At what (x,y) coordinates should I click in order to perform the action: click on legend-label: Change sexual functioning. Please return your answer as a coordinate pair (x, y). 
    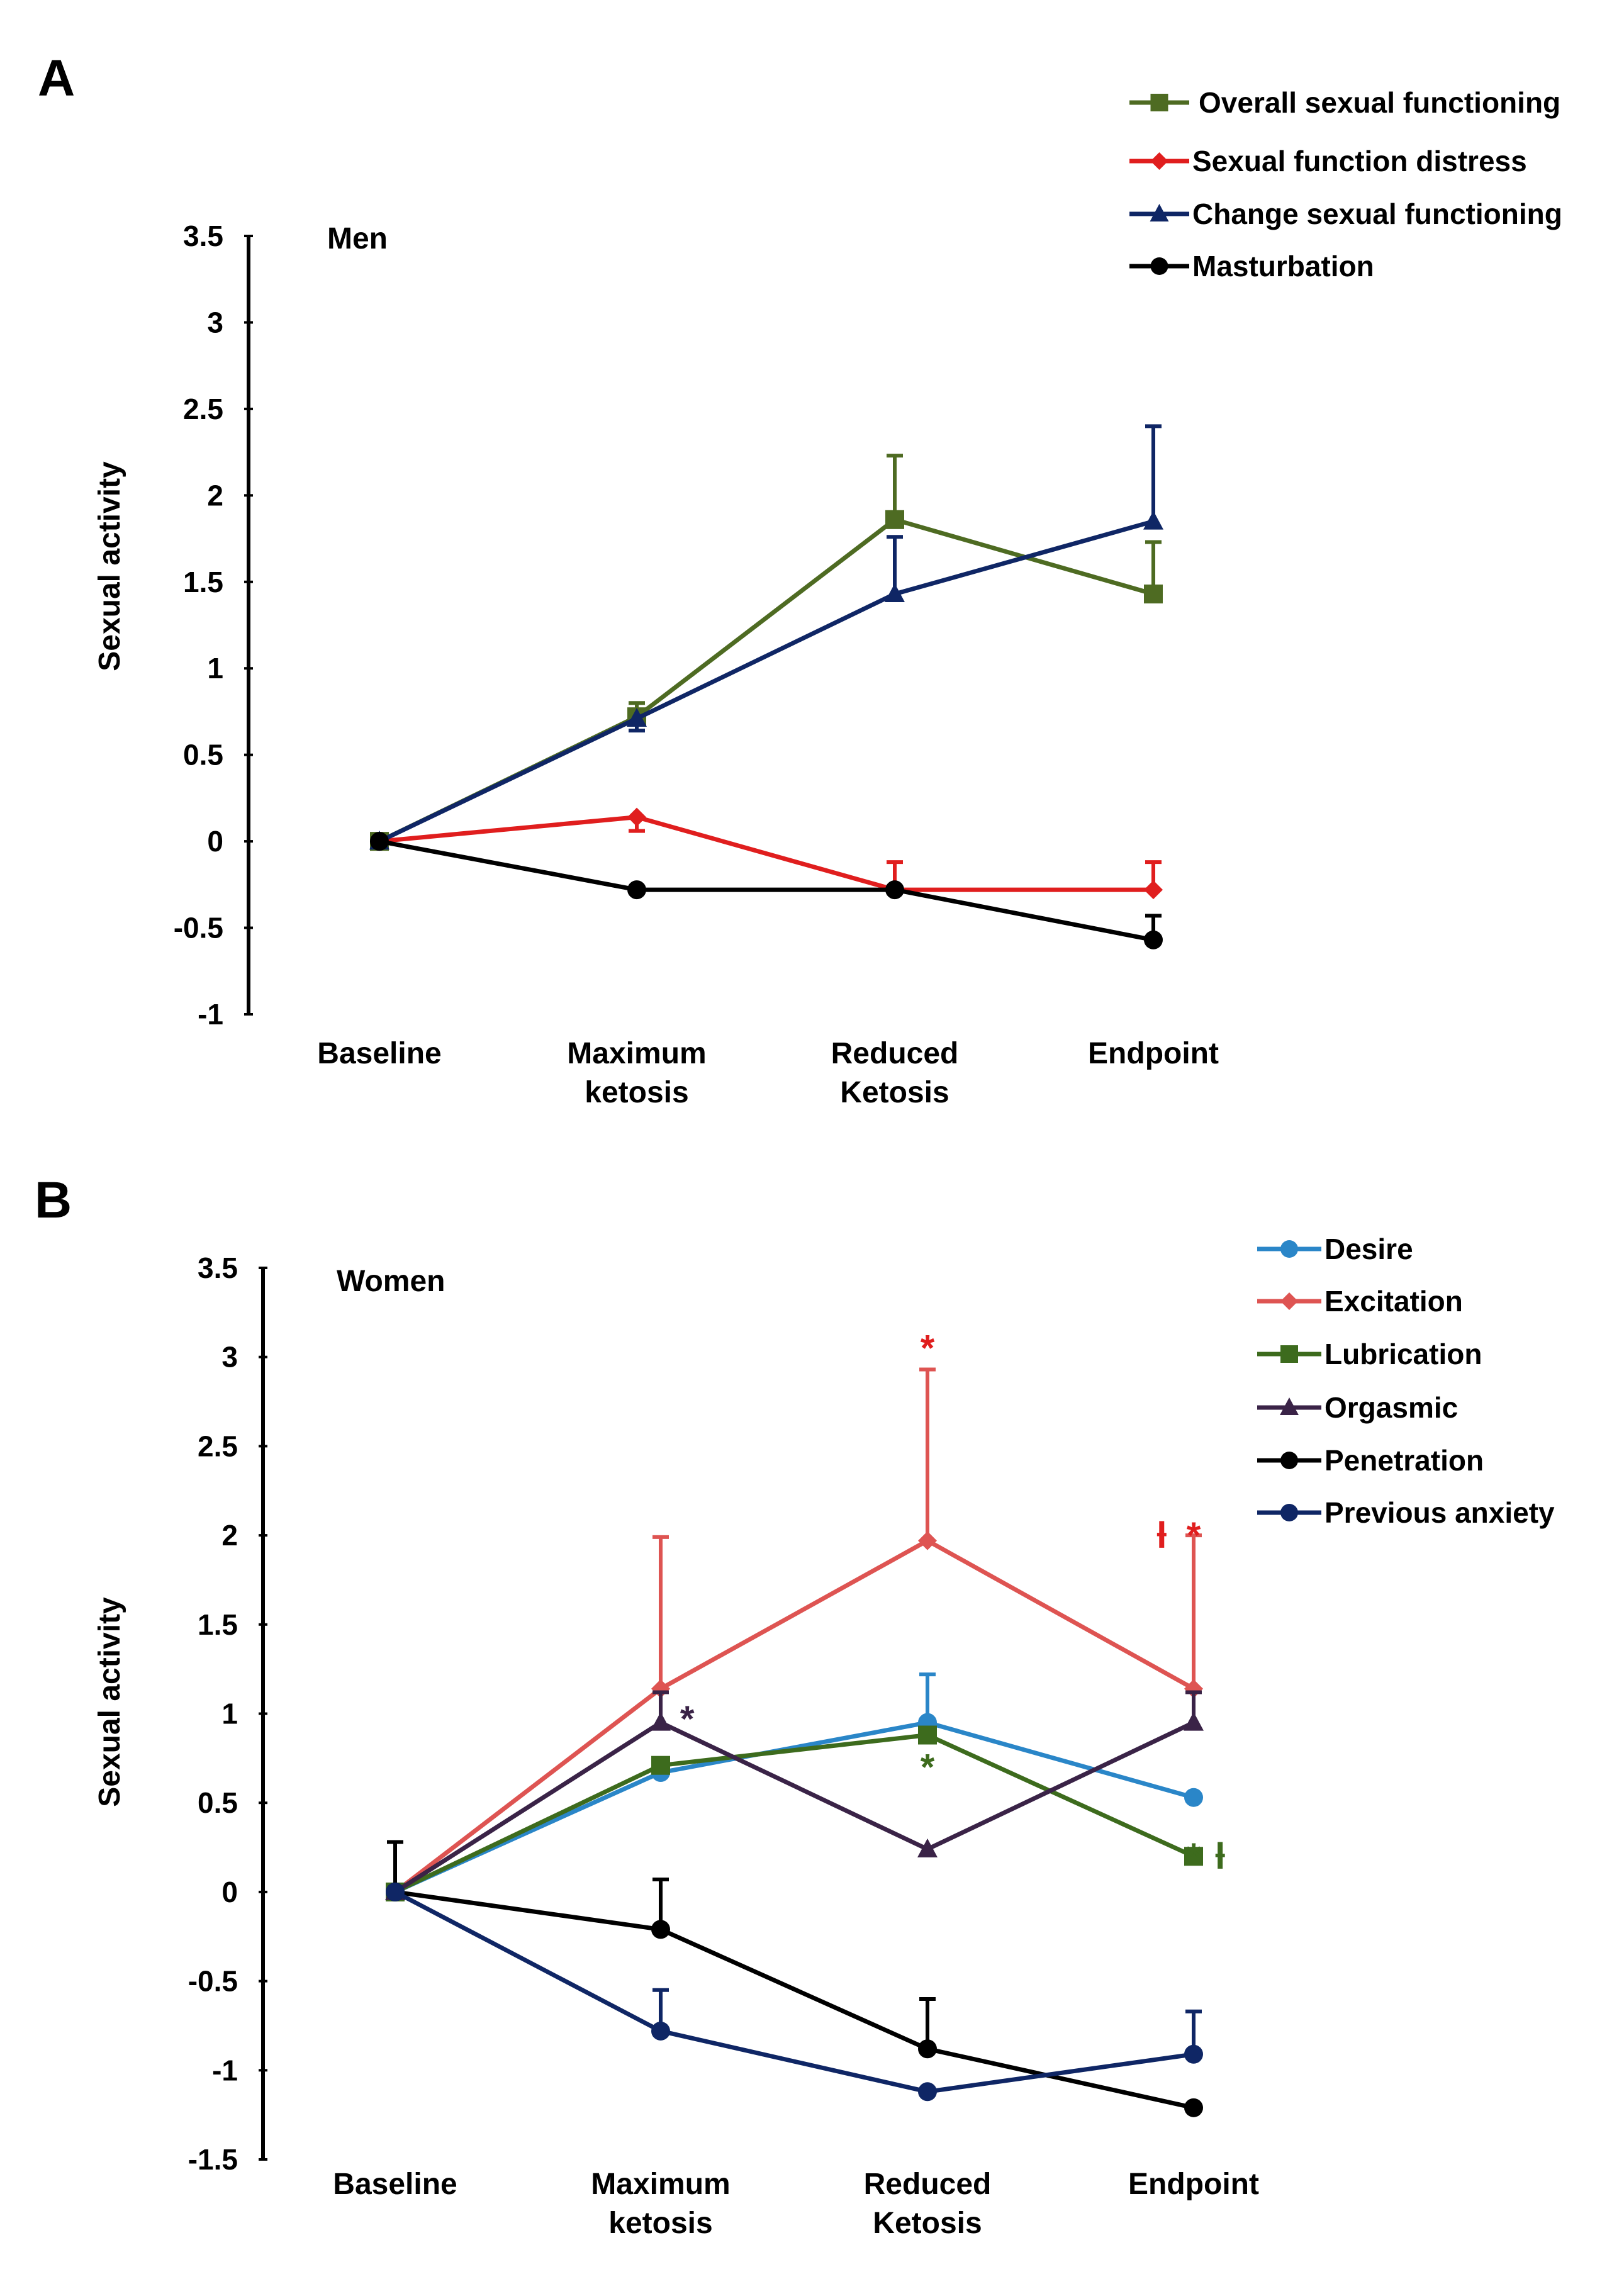
    Looking at the image, I should click on (1377, 214).